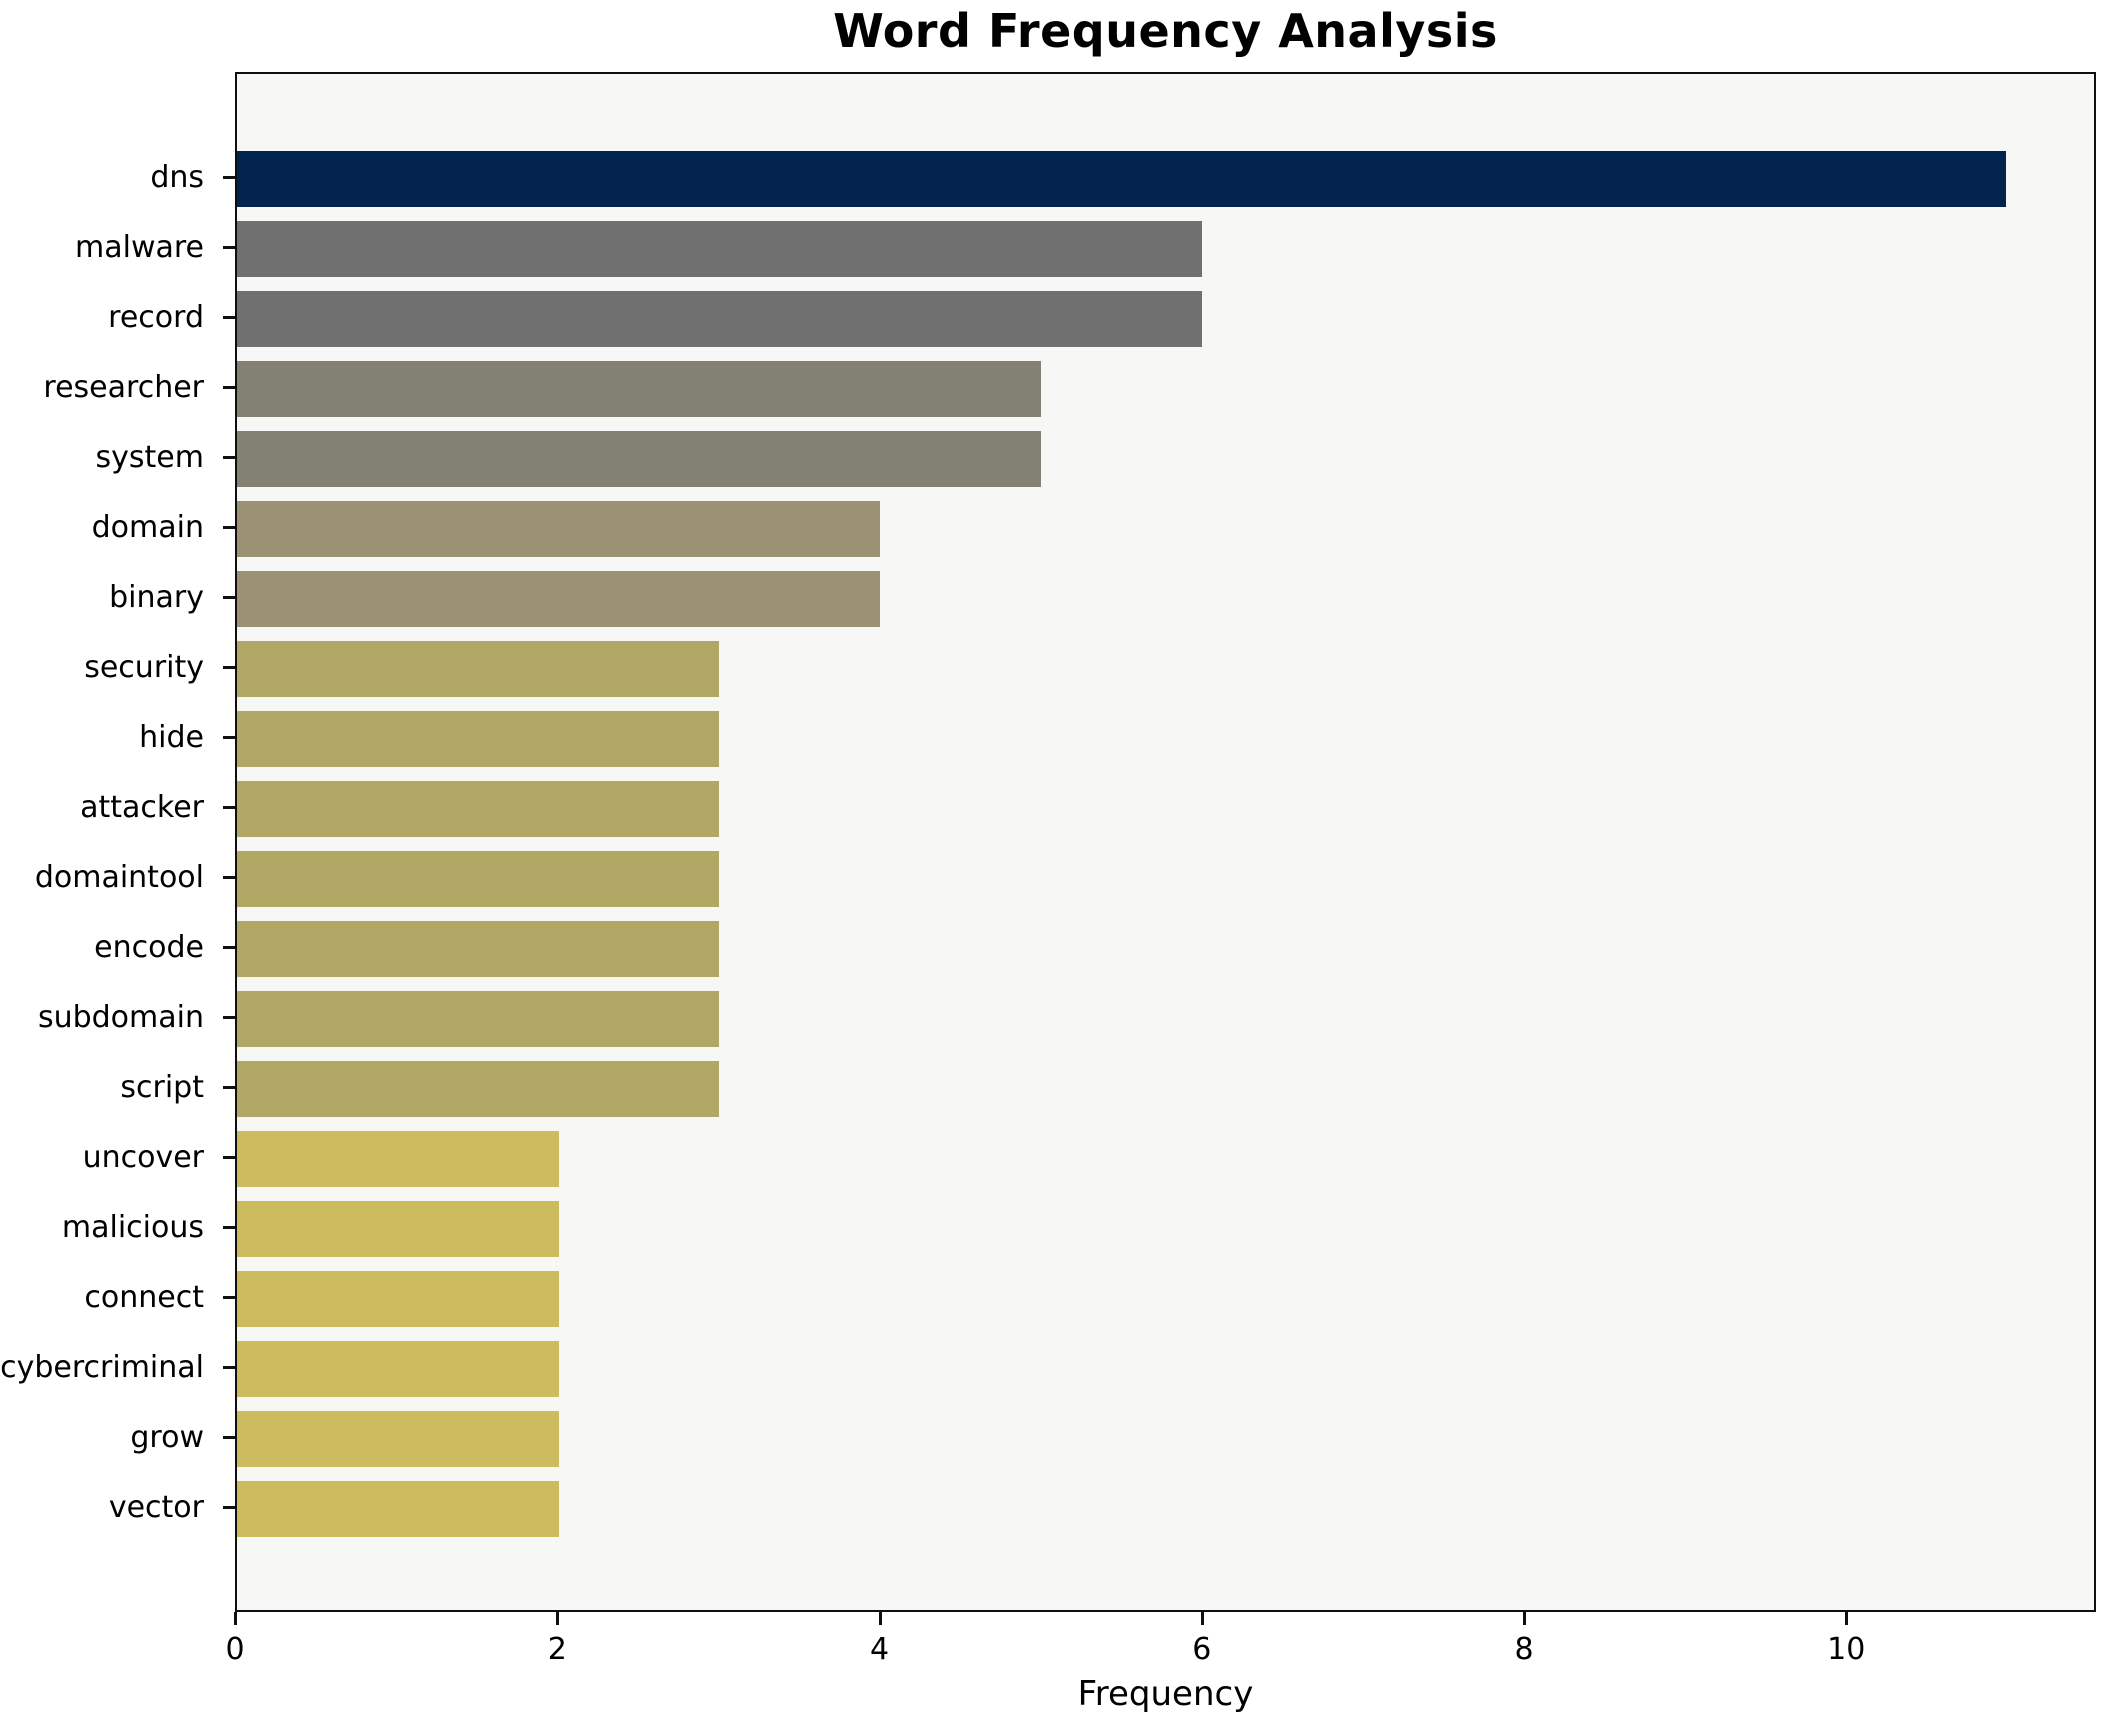 Image resolution: width=2115 pixels, height=1722 pixels. I want to click on y-tick-label: connect, so click(144, 1297).